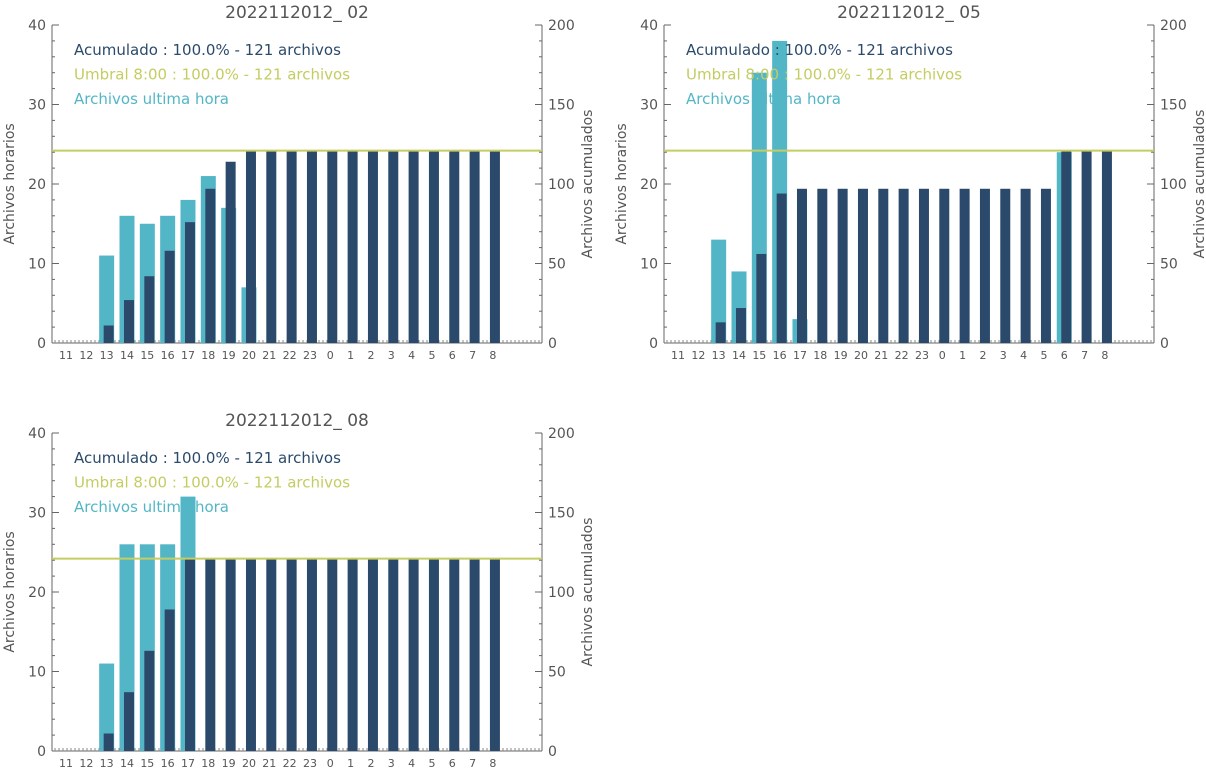  I want to click on legend-entry: Archivos ultima hora, so click(763, 99).